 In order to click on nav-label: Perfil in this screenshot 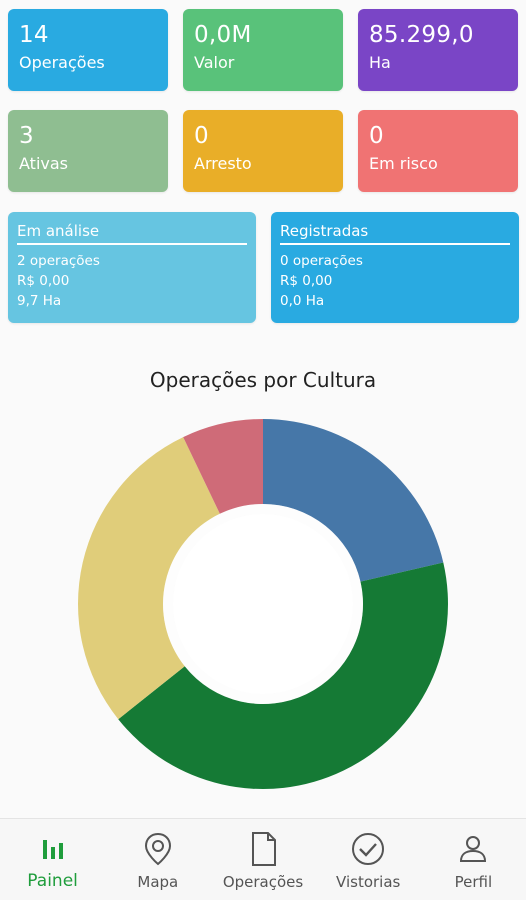, I will do `click(473, 882)`.